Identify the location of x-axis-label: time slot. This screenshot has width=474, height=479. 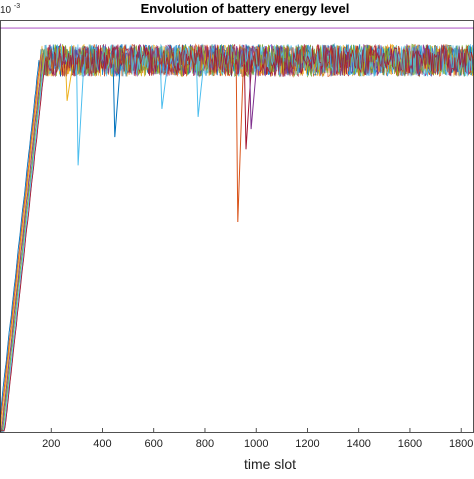
(270, 464).